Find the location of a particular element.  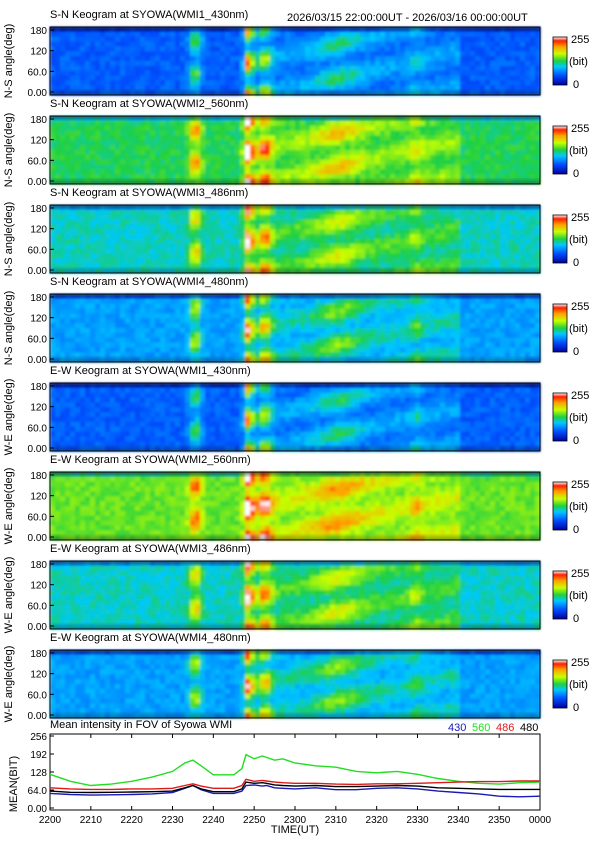

x-tick-label: 2230 is located at coordinates (172, 820).